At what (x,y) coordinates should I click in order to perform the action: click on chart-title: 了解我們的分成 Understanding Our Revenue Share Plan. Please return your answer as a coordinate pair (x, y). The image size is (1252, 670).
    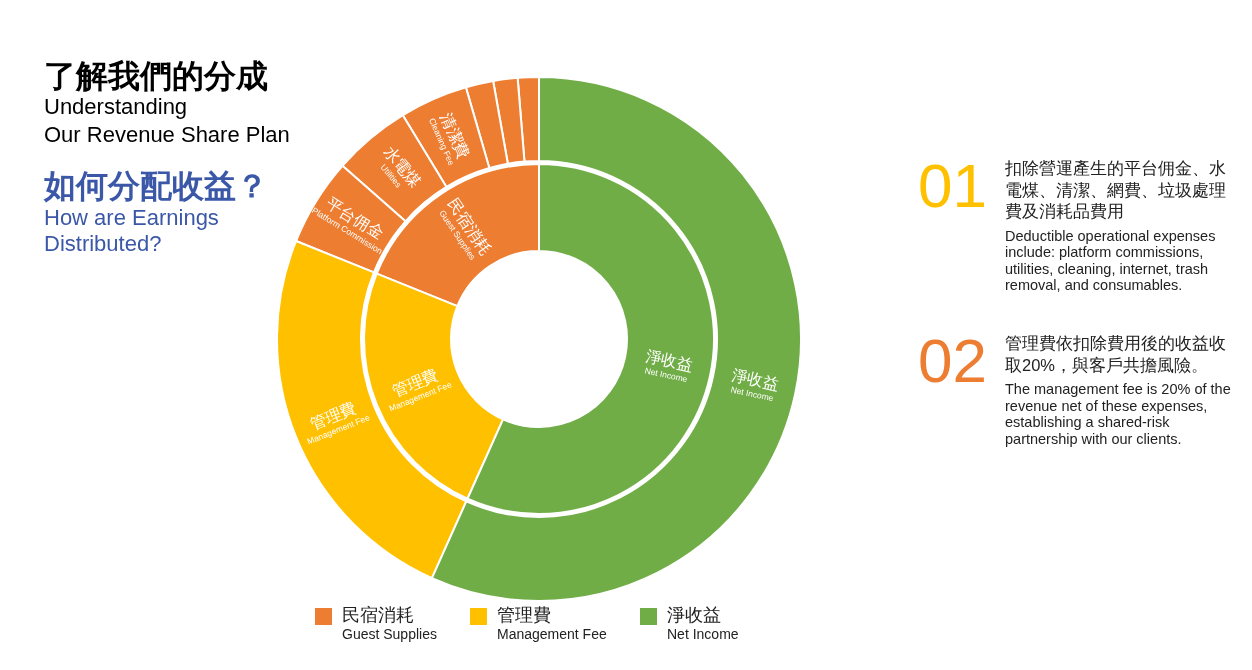
    Looking at the image, I should click on (167, 102).